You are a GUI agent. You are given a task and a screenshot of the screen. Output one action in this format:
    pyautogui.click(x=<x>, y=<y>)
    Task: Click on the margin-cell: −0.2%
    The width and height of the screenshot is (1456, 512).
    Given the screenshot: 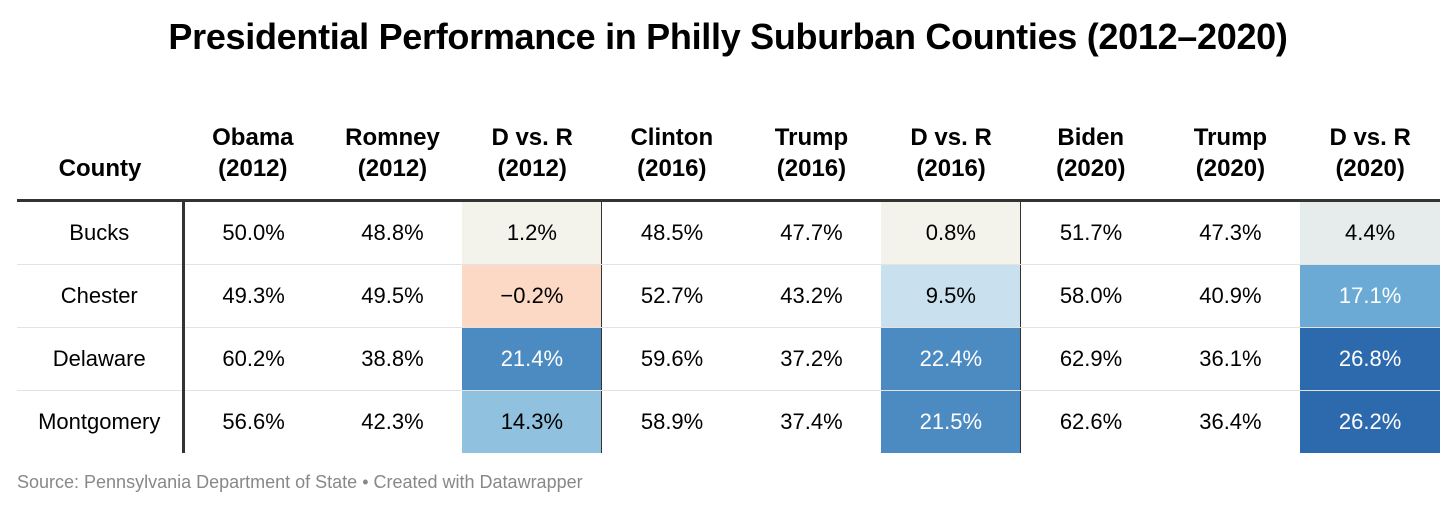 What is the action you would take?
    pyautogui.click(x=532, y=296)
    